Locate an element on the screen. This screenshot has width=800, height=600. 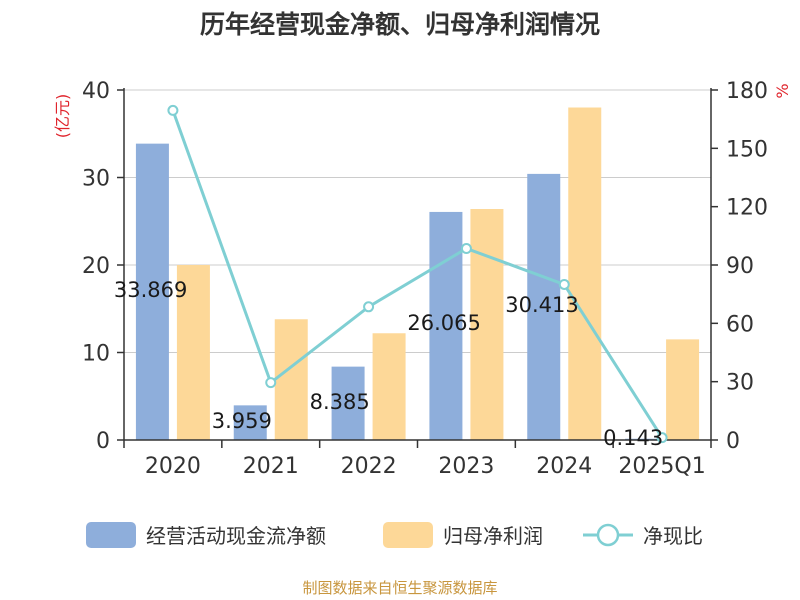
right-tick-label: 120 is located at coordinates (747, 208).